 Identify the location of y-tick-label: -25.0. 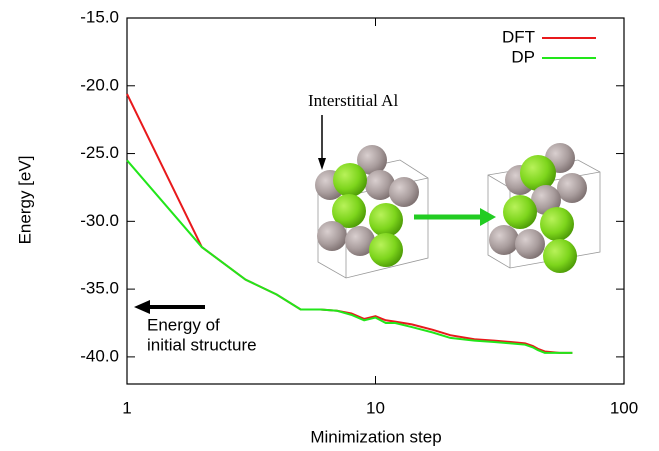
(99, 152).